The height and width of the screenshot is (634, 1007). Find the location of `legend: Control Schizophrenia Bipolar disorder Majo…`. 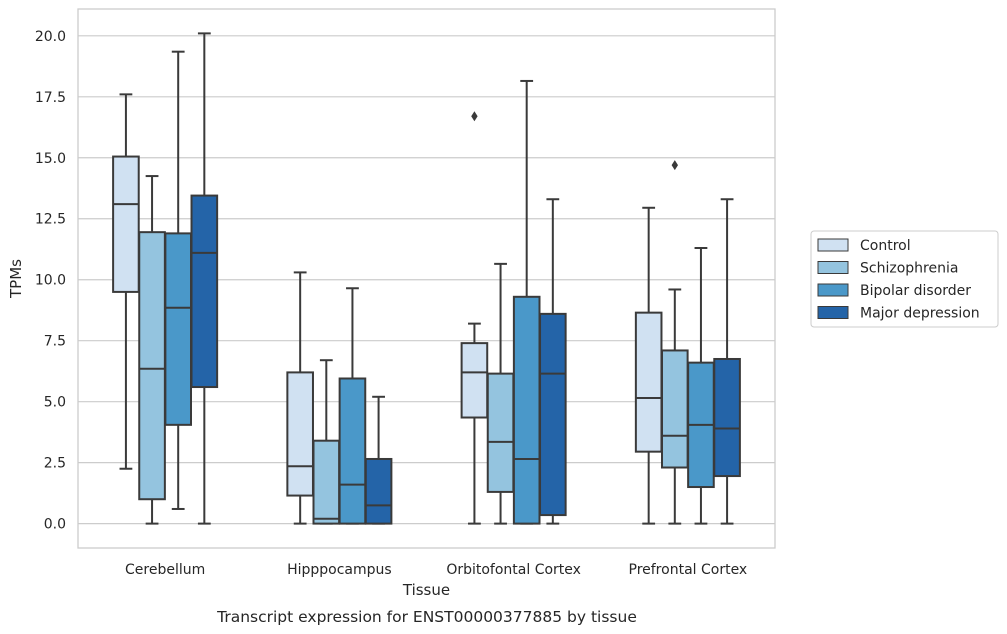

legend: Control Schizophrenia Bipolar disorder Majo… is located at coordinates (904, 279).